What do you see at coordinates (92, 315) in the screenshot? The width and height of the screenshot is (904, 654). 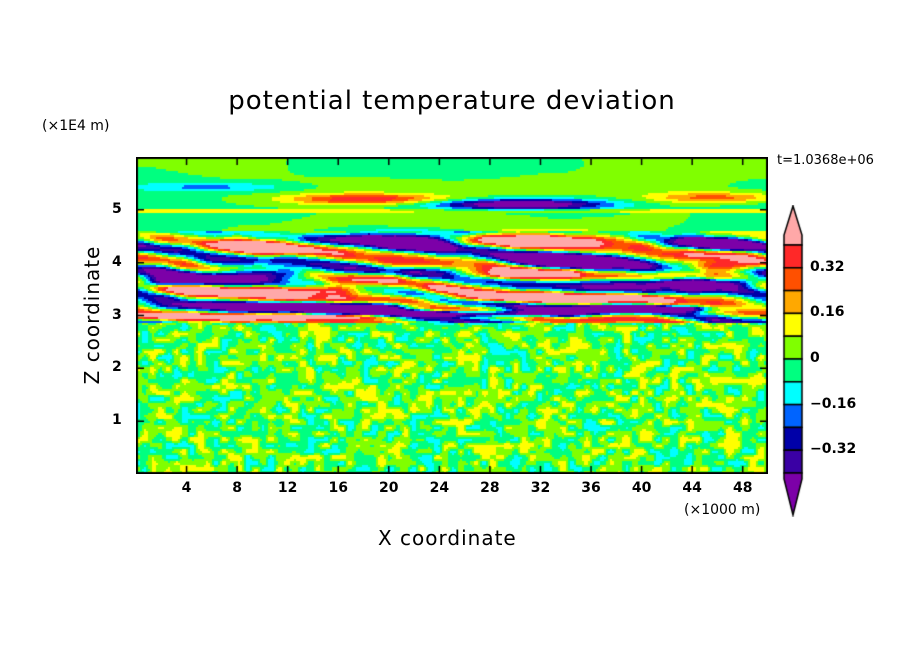 I see `y-axis-label: Z coordinate` at bounding box center [92, 315].